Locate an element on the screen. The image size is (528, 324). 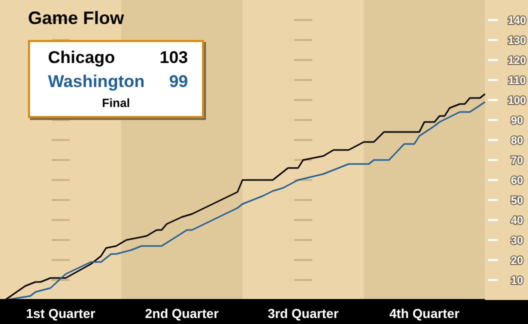
y-tick-label: 30 is located at coordinates (517, 241).